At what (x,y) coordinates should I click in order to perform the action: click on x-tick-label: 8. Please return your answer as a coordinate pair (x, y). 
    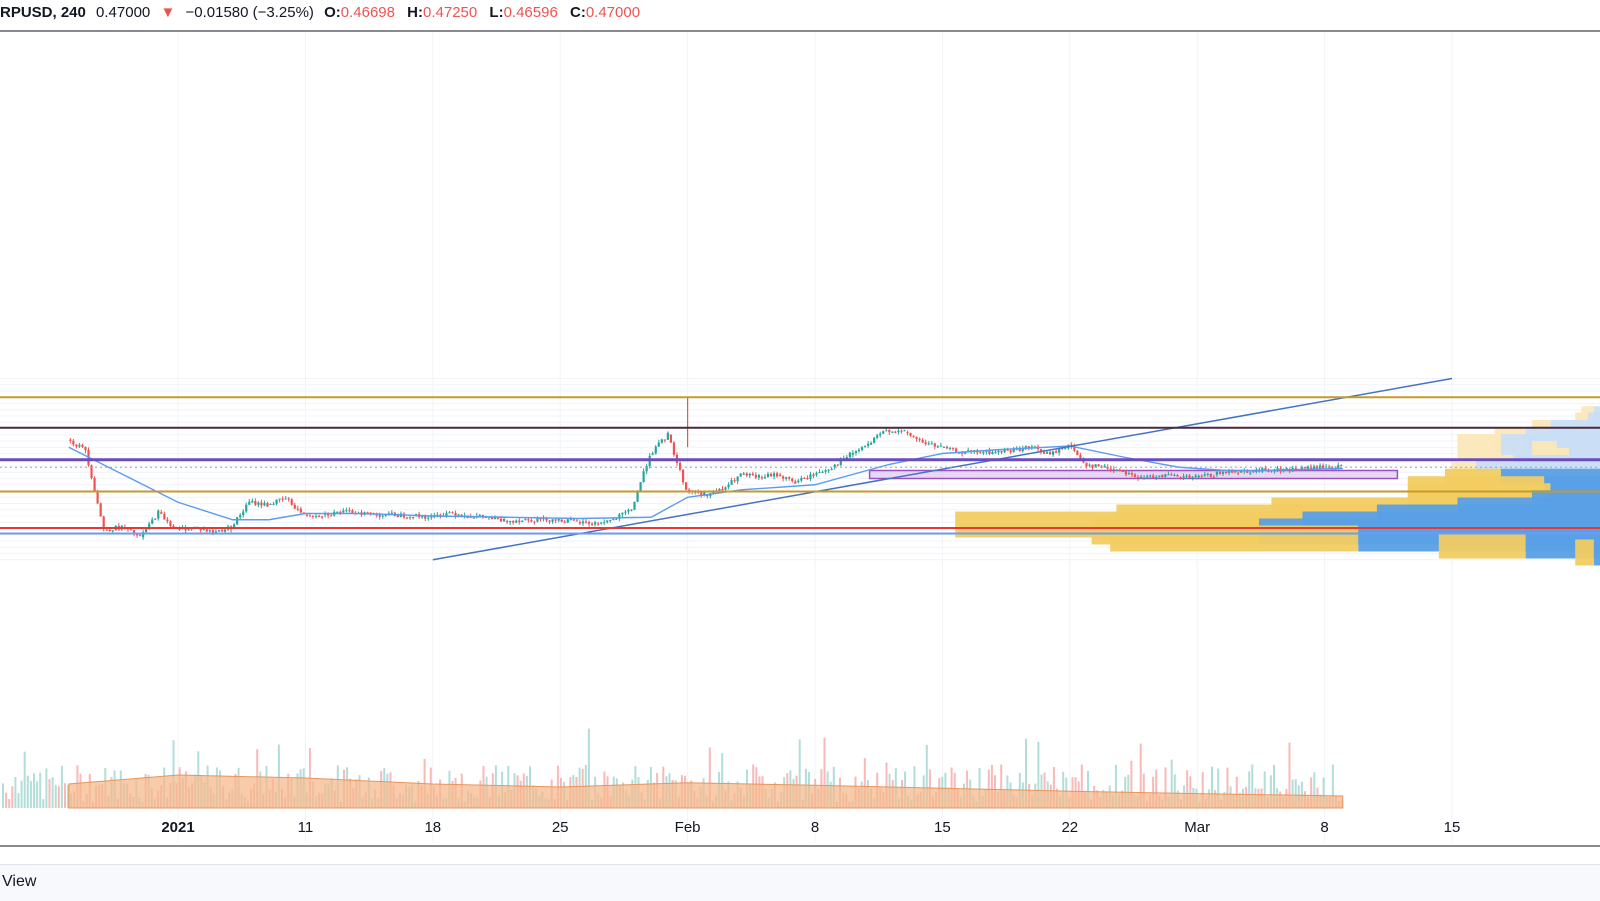
    Looking at the image, I should click on (1324, 827).